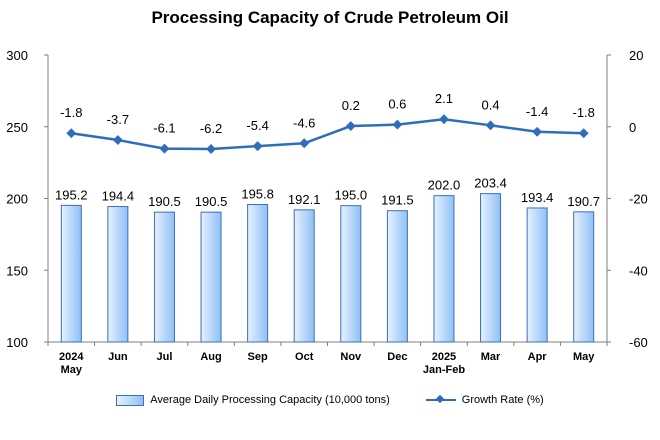 This screenshot has height=440, width=660. Describe the element at coordinates (444, 363) in the screenshot. I see `x-tick-label: 2025 Jan-Feb` at that location.